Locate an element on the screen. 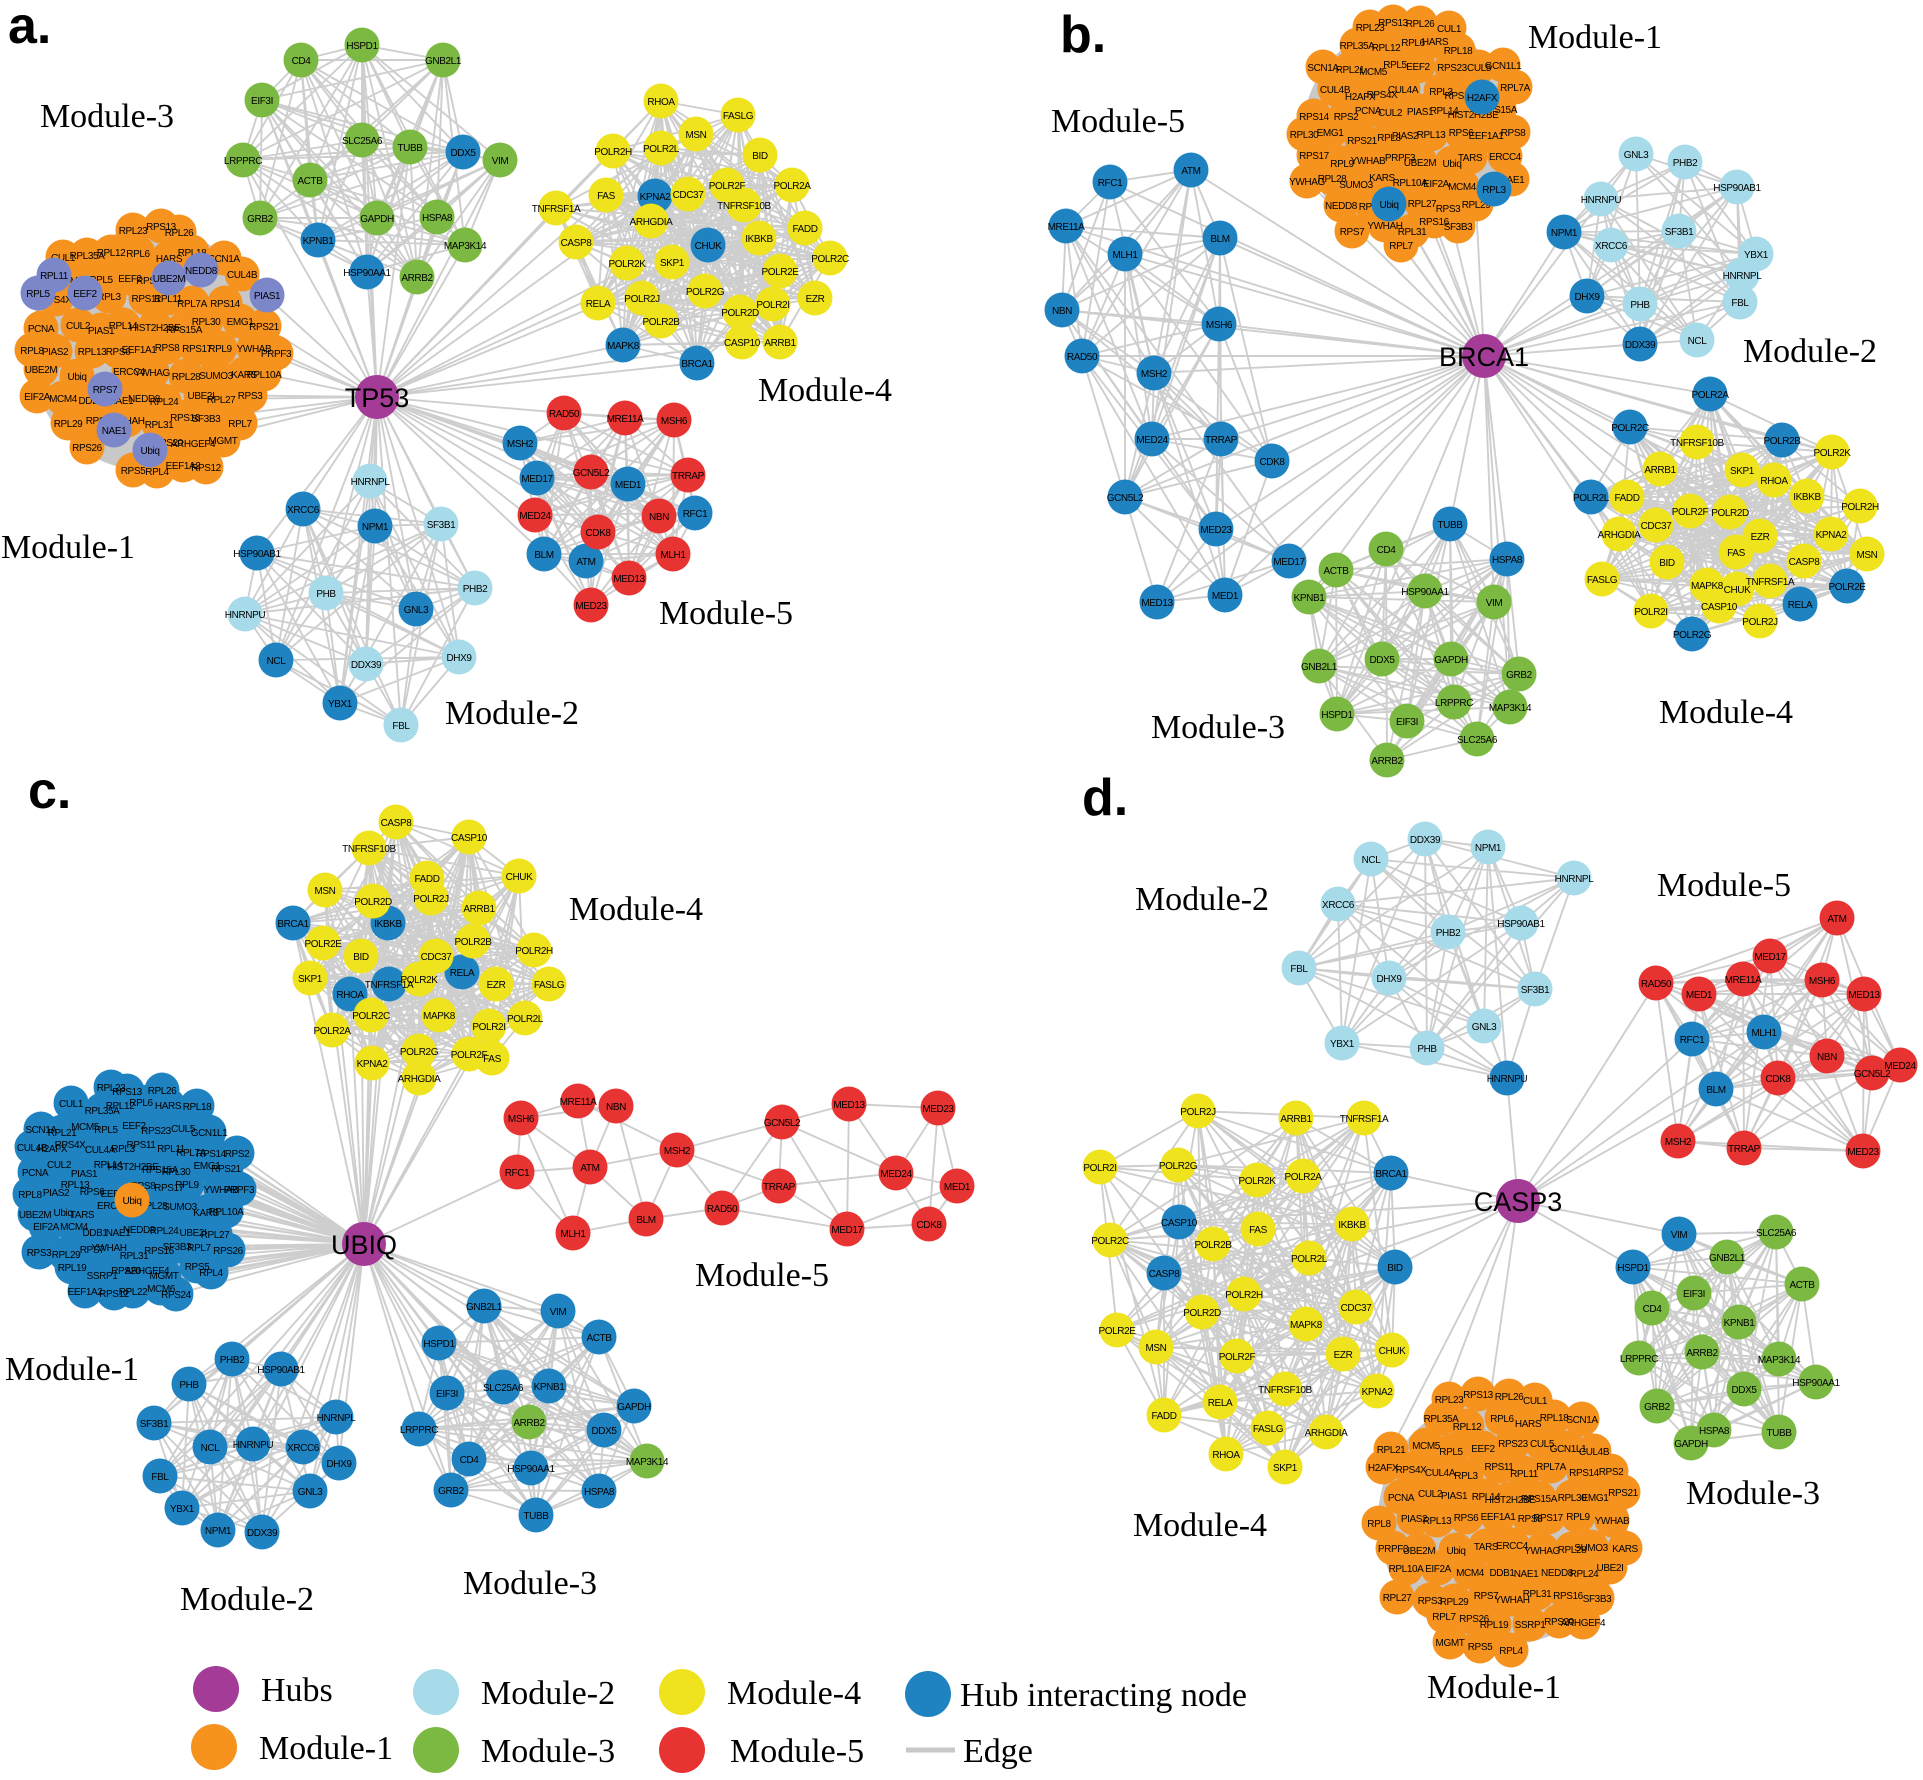 The height and width of the screenshot is (1780, 1923). svg-text: RPL28 is located at coordinates (186, 377).